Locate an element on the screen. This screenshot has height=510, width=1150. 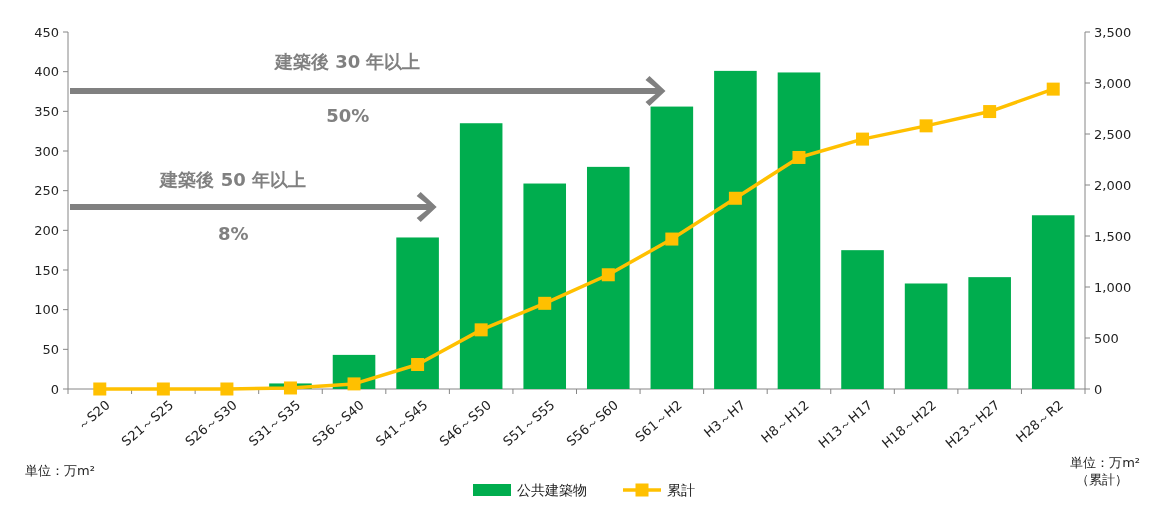
text: 単位：万m² （累計） is located at coordinates (1105, 471).